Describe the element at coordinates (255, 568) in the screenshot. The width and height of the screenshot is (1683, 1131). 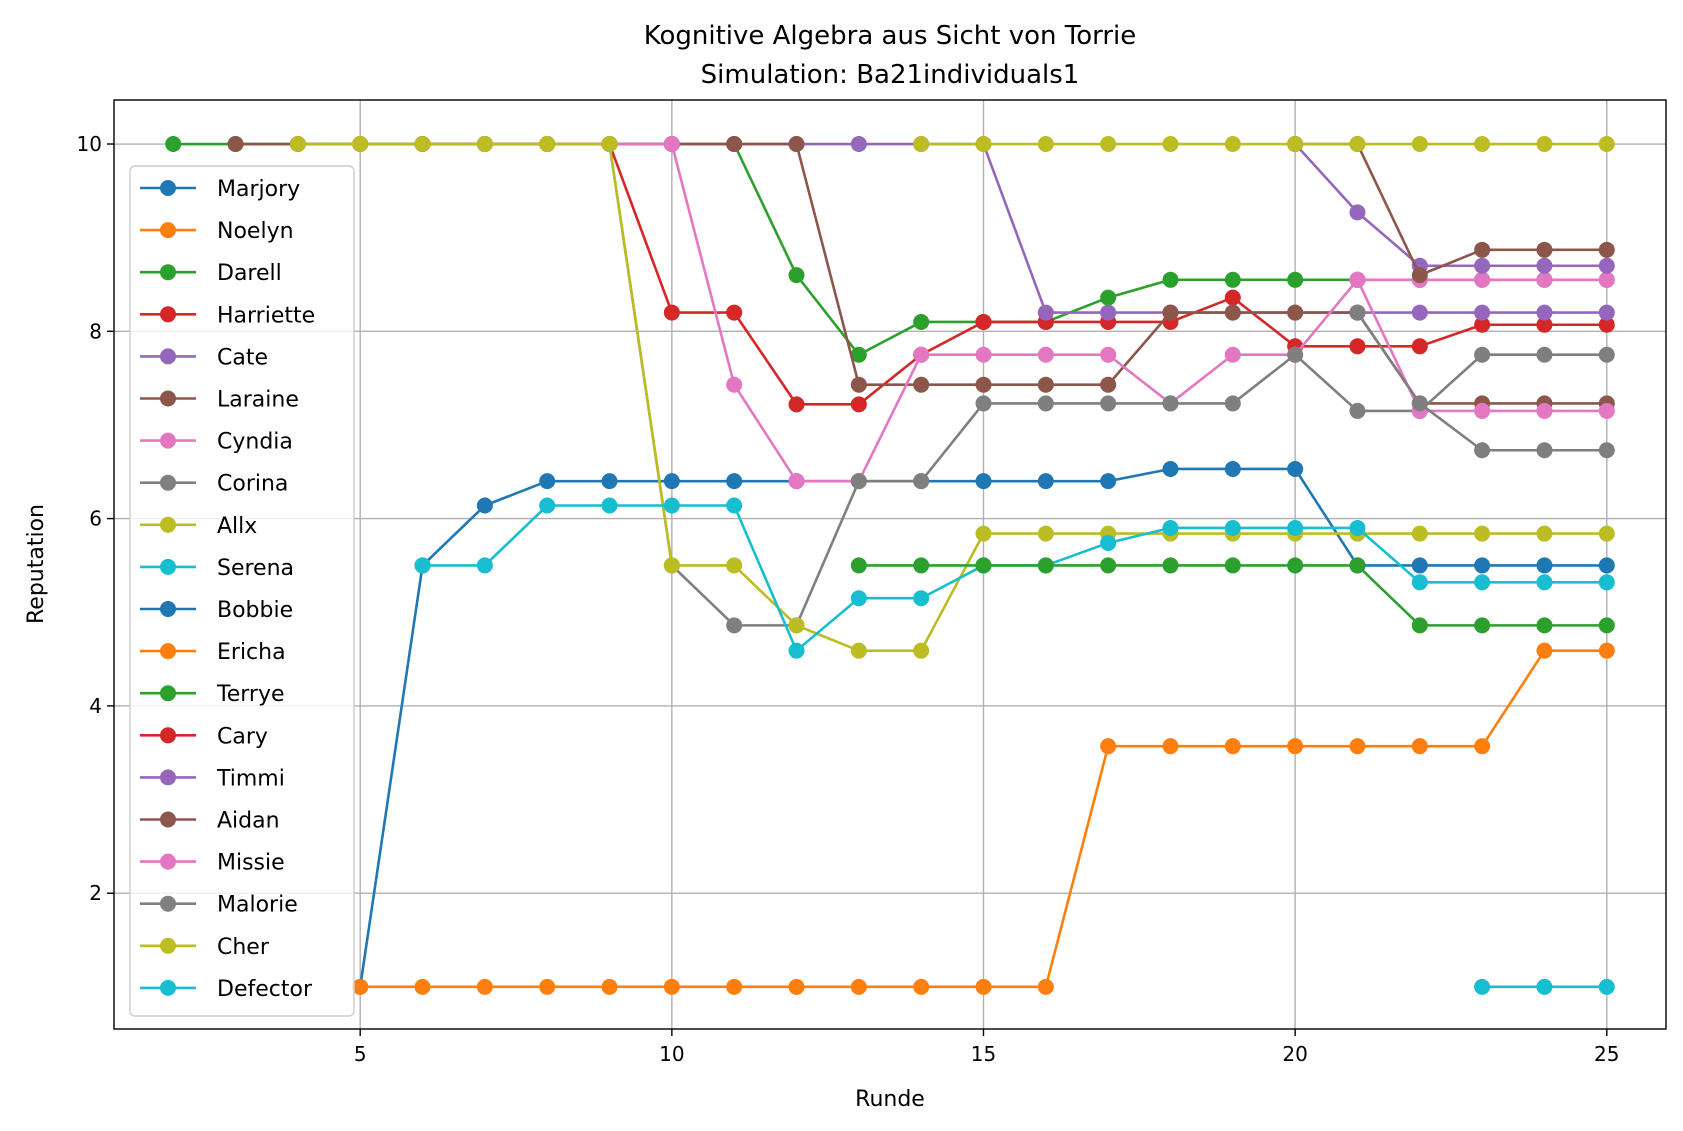
I see `legend-label: Serena` at that location.